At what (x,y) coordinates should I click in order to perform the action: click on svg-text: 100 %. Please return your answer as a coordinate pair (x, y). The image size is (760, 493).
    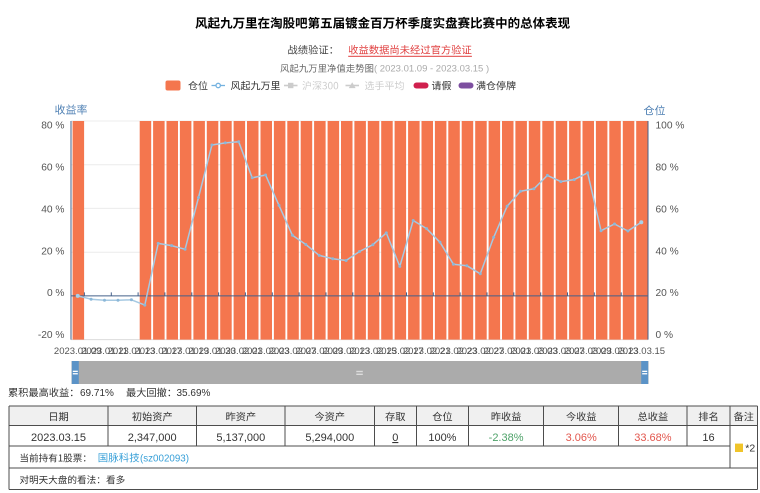
    Looking at the image, I should click on (670, 125).